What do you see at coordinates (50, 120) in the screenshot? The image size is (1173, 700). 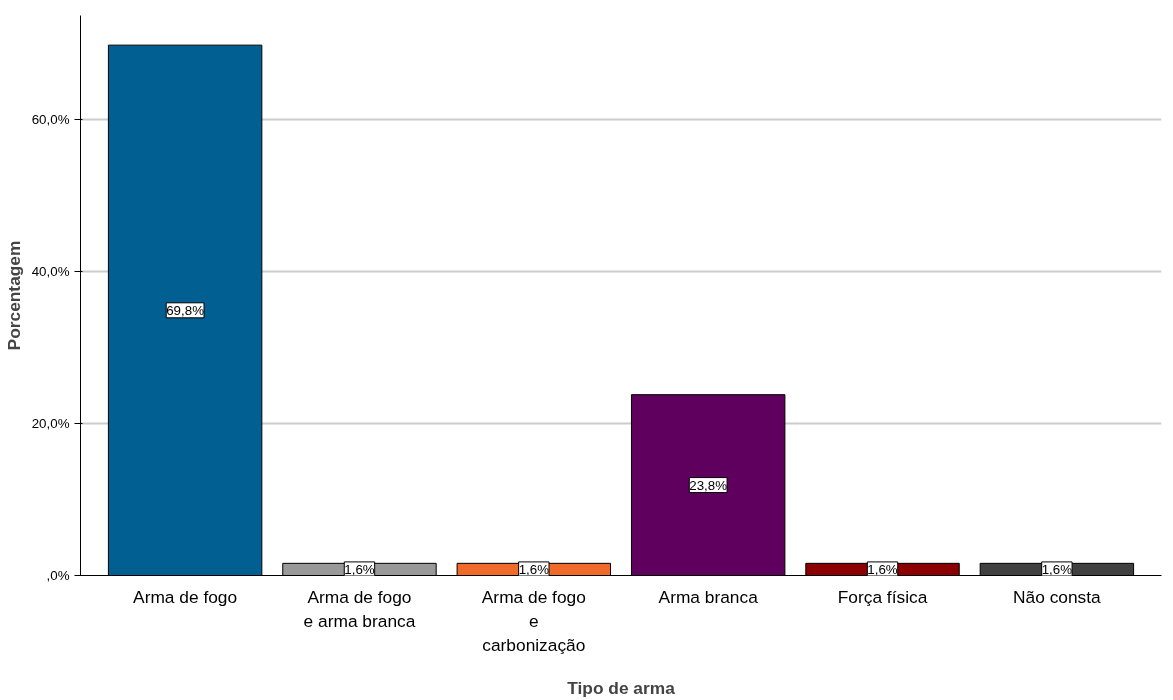 I see `y-tick-label: 60,0%` at bounding box center [50, 120].